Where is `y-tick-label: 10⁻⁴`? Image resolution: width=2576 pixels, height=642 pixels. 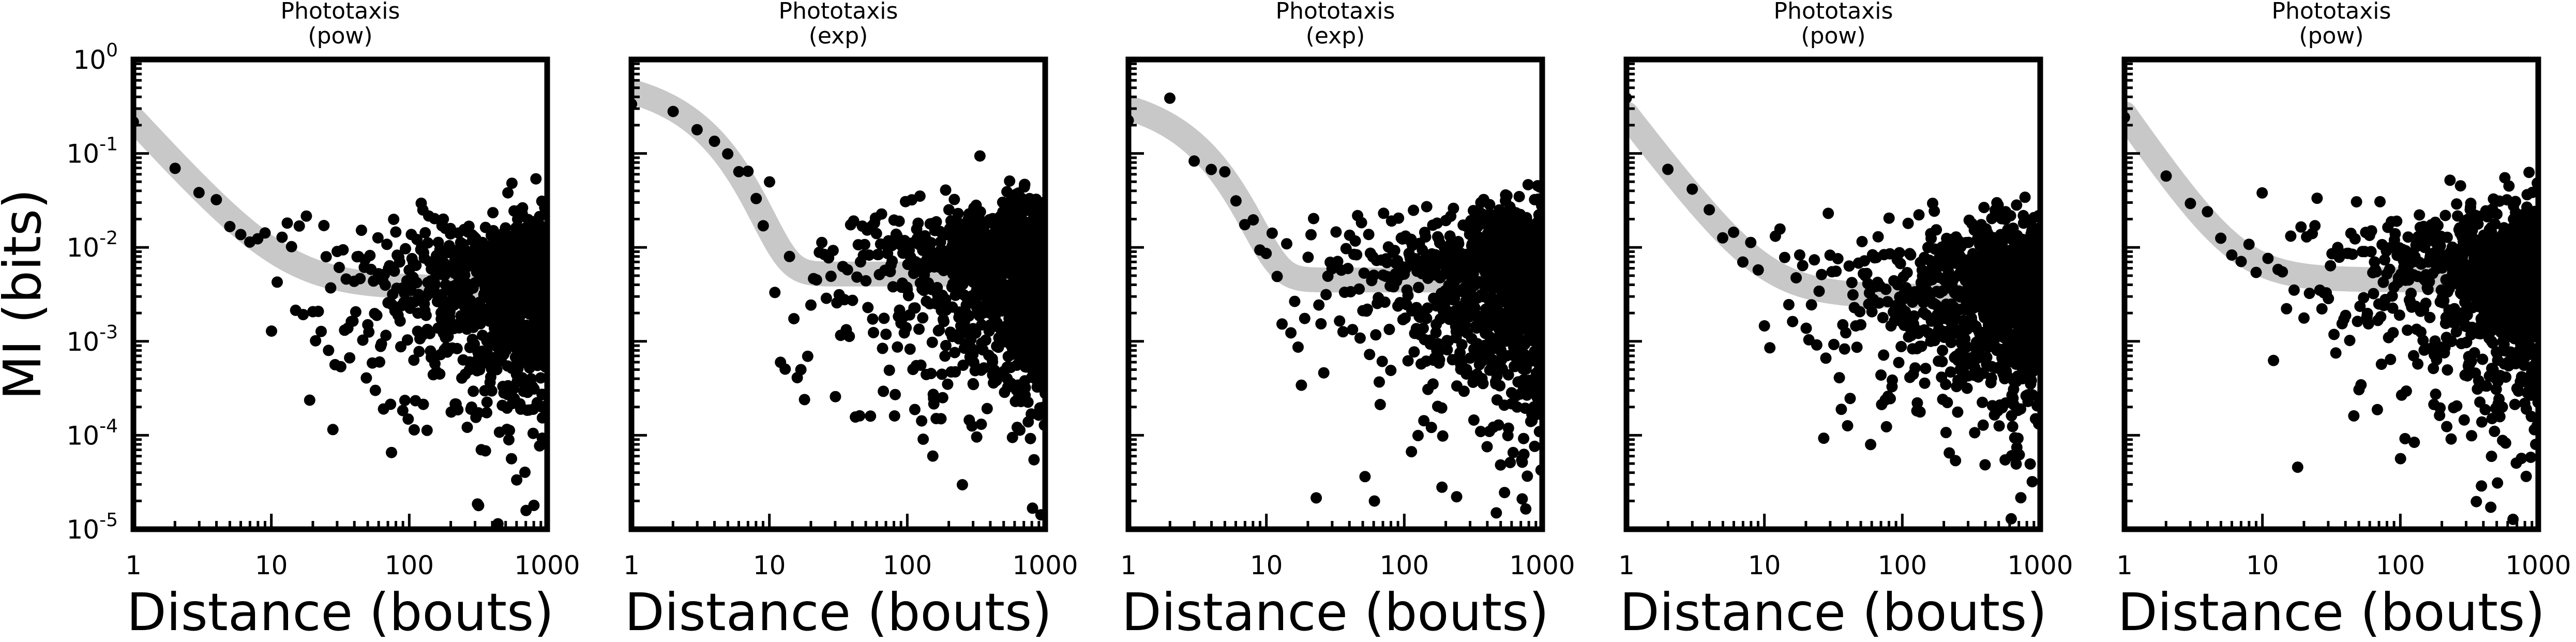
y-tick-label: 10⁻⁴ is located at coordinates (92, 433).